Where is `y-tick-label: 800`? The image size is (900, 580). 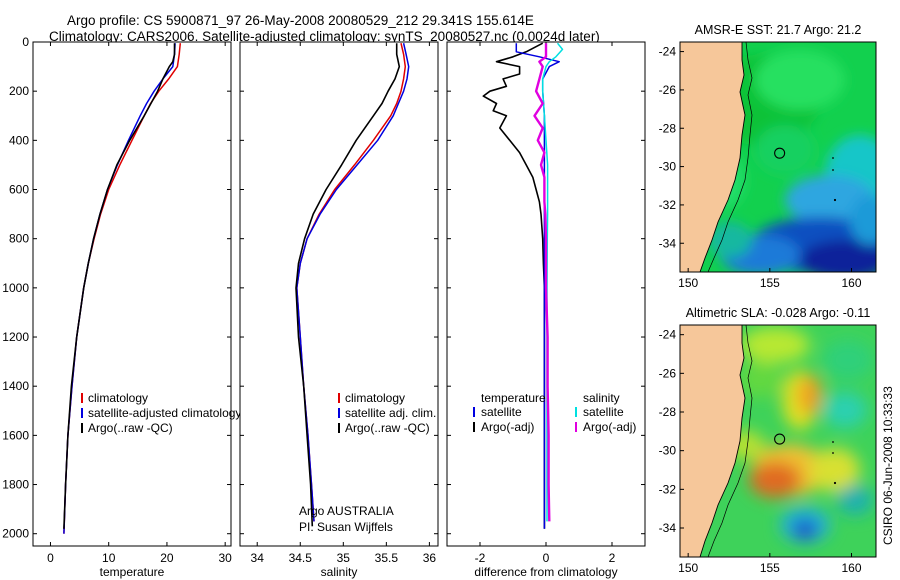 y-tick-label: 800 is located at coordinates (19, 239).